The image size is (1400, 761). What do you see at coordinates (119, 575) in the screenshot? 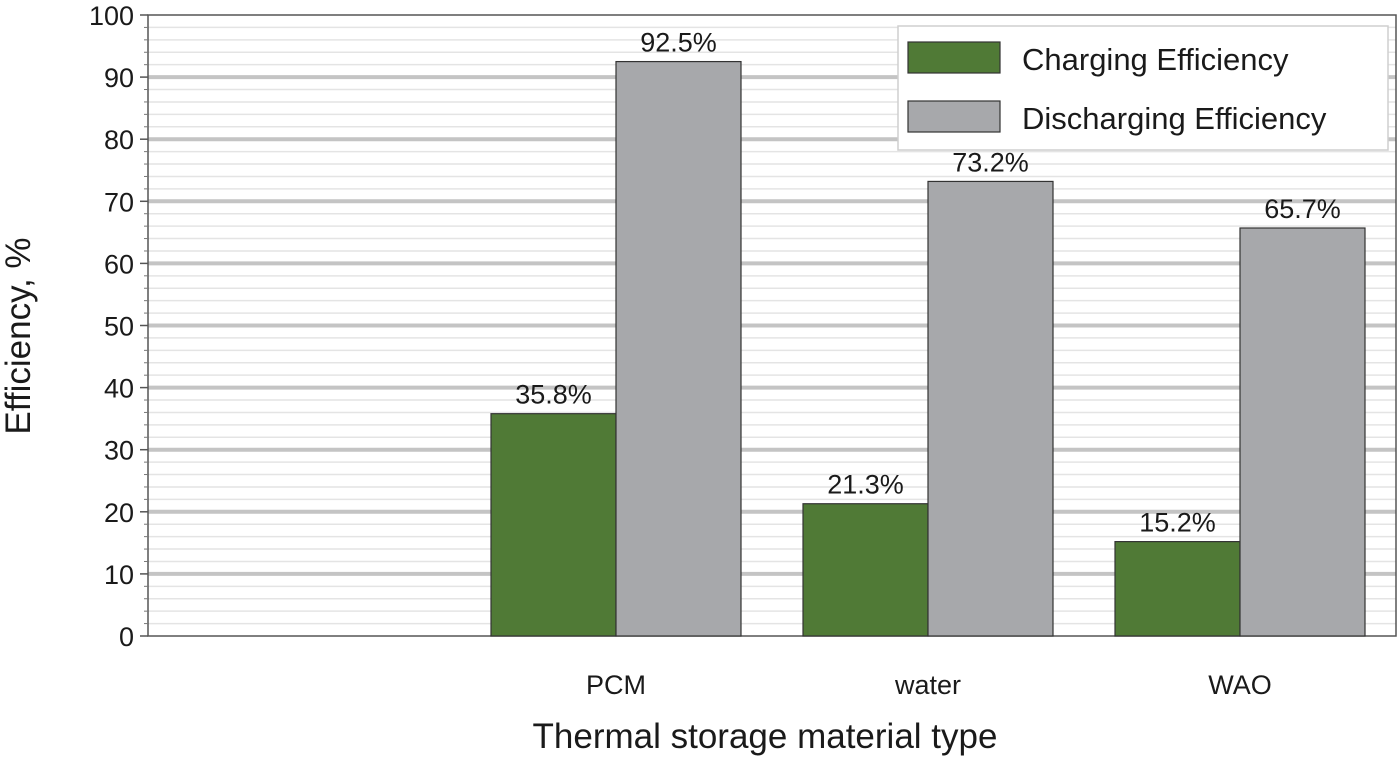
I see `y-tick-label: 10` at bounding box center [119, 575].